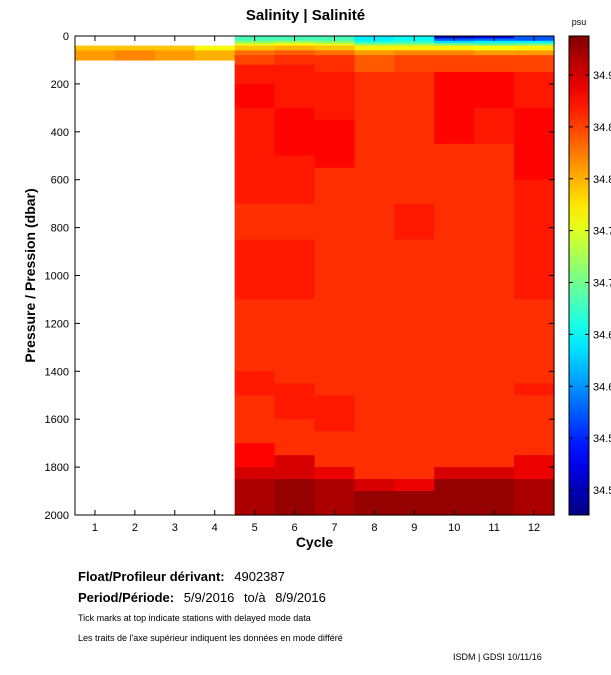  Describe the element at coordinates (57, 277) in the screenshot. I see `y-tick-label: 1000` at that location.